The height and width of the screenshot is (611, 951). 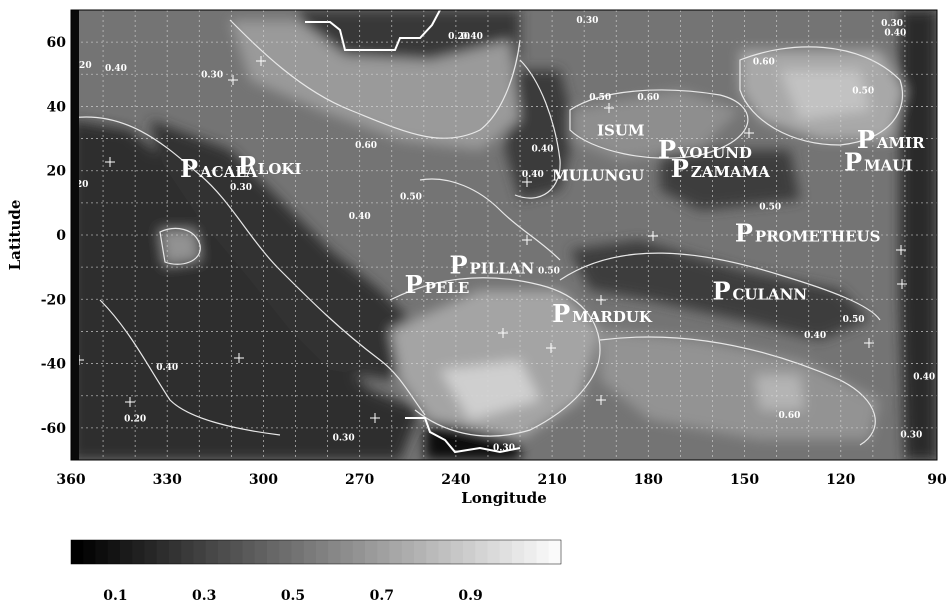 I want to click on feature-labels: ISUM MULUNGU, so click(x=598, y=152).